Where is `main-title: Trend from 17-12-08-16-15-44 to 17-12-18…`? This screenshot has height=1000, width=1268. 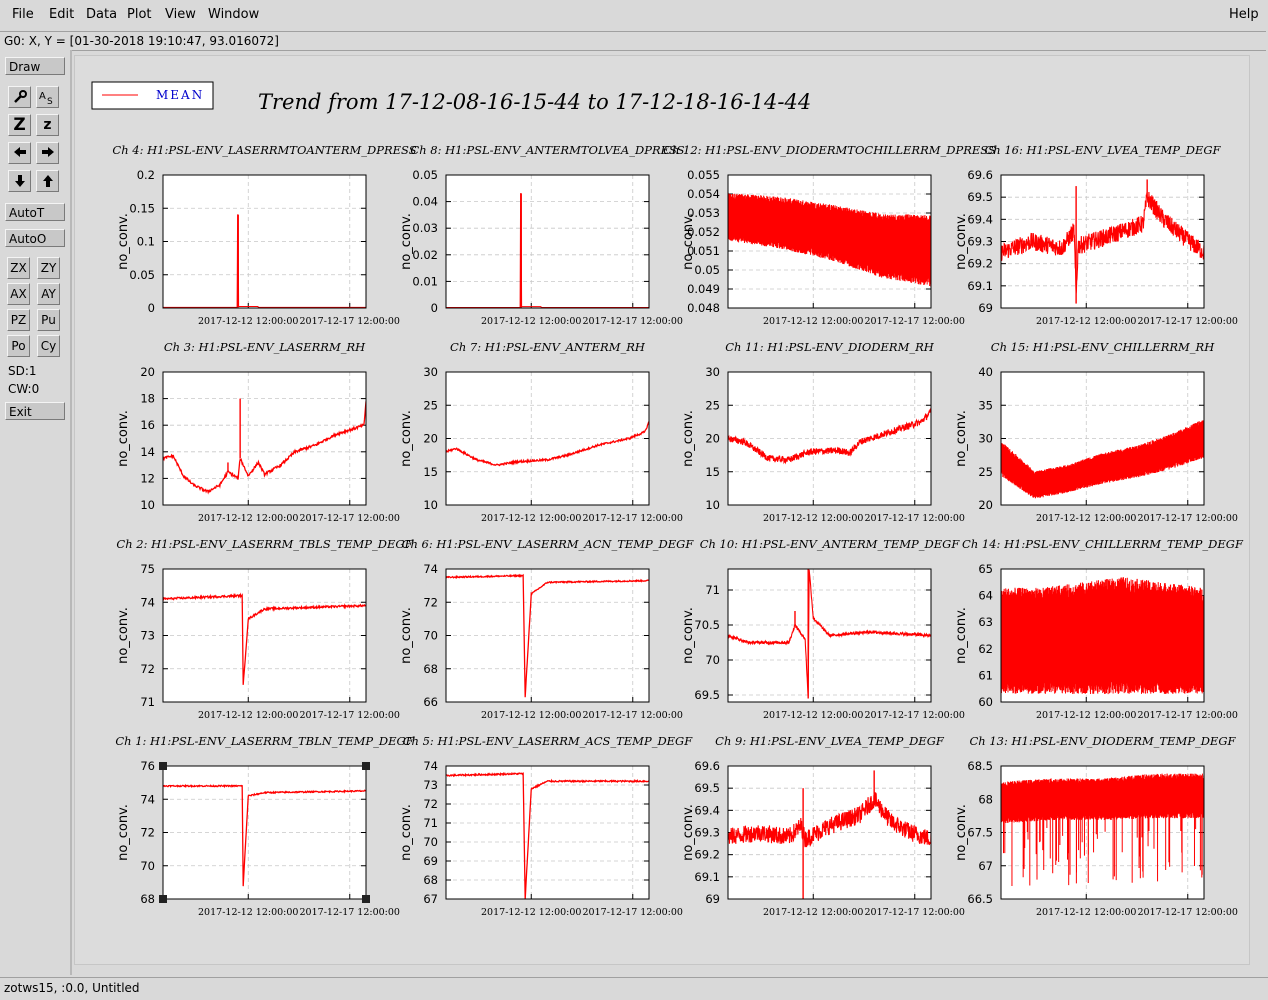
main-title: Trend from 17-12-08-16-15-44 to 17-12-18… is located at coordinates (534, 102).